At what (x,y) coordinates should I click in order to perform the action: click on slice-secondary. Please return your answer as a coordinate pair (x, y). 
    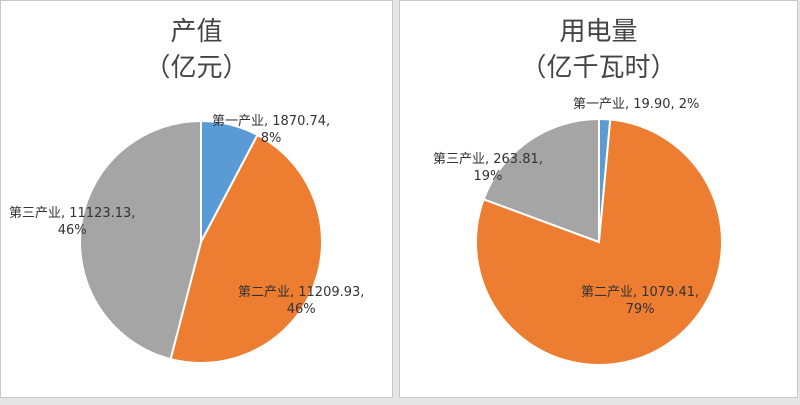
    Looking at the image, I should click on (246, 248).